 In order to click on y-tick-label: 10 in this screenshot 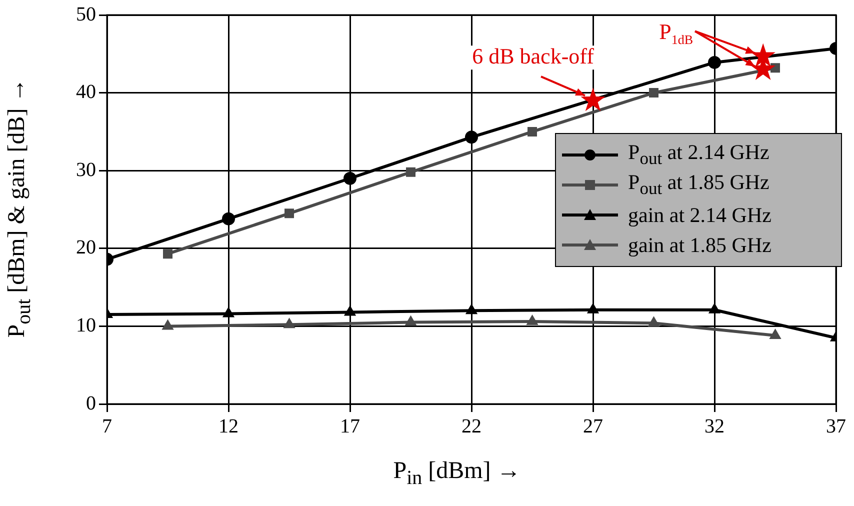, I will do `click(86, 325)`.